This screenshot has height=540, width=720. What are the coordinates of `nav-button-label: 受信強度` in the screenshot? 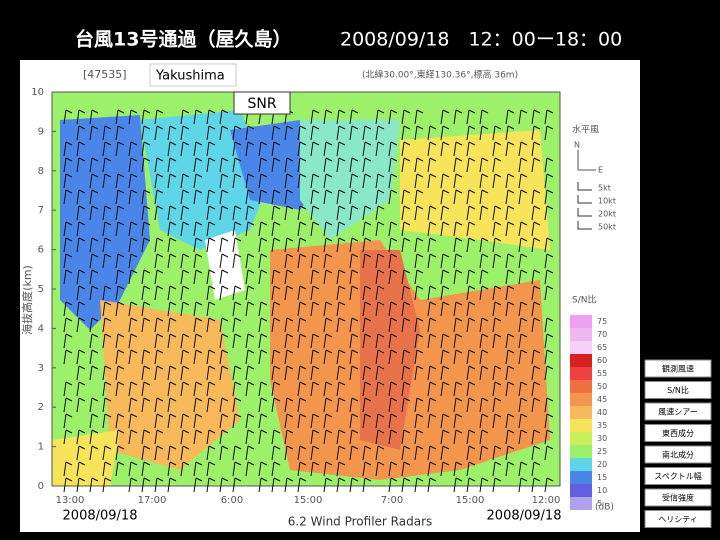 It's located at (678, 498).